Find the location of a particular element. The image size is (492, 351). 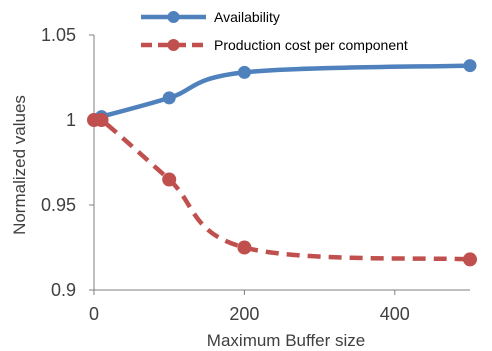

x-tick-labels: 0 200 400 is located at coordinates (249, 307).